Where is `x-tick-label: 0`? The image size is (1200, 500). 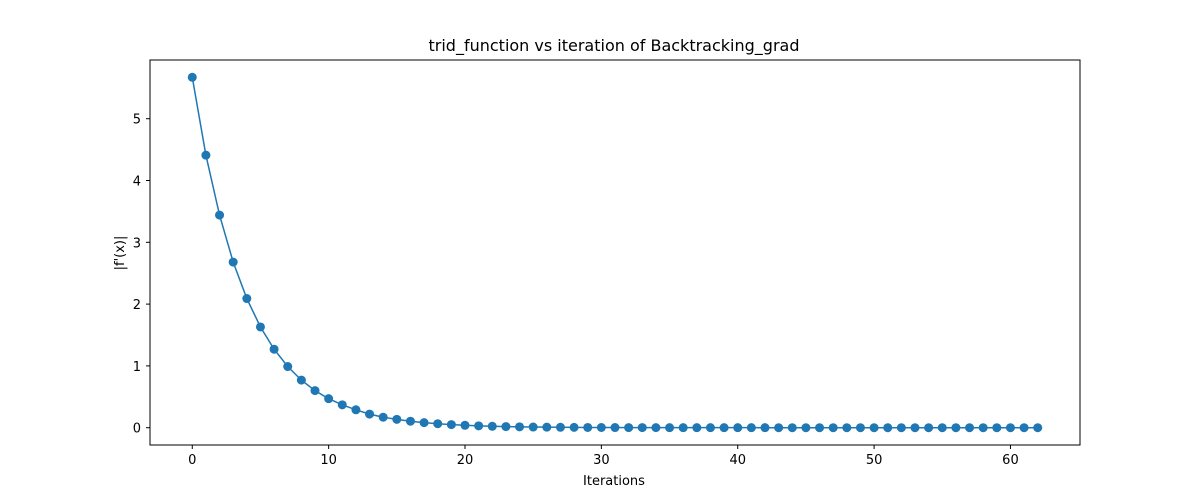 x-tick-label: 0 is located at coordinates (192, 460).